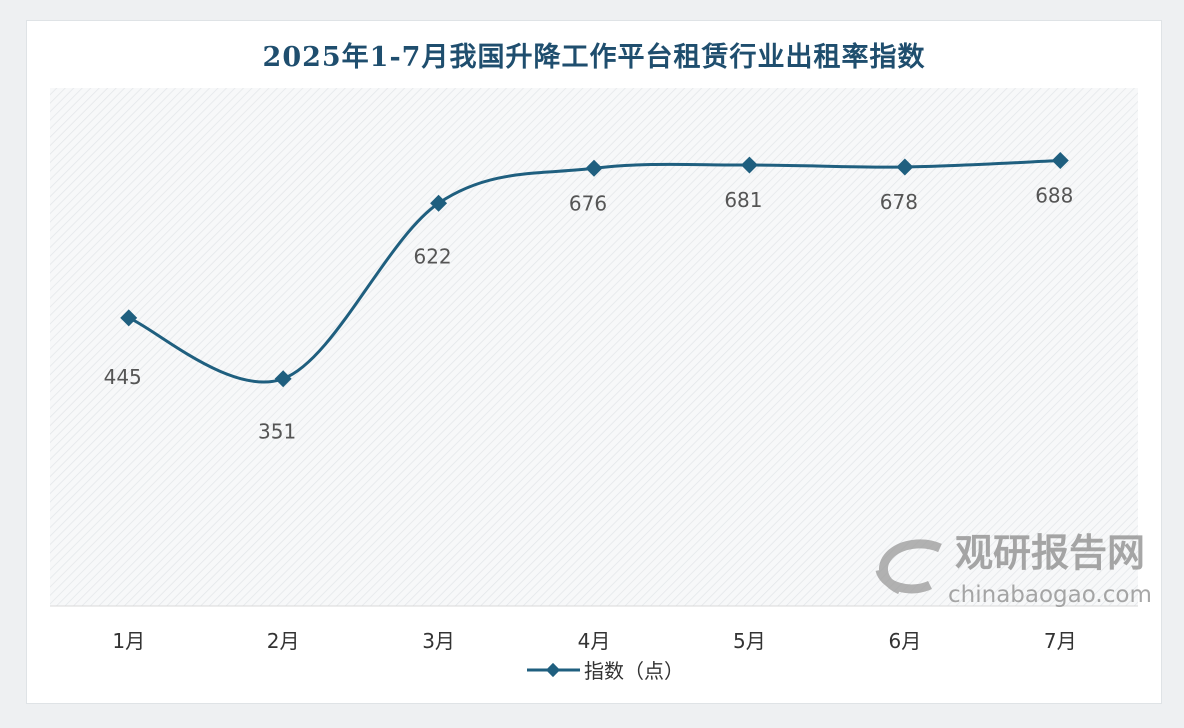 Image resolution: width=1184 pixels, height=728 pixels. I want to click on legend-label: 指数（点）, so click(634, 671).